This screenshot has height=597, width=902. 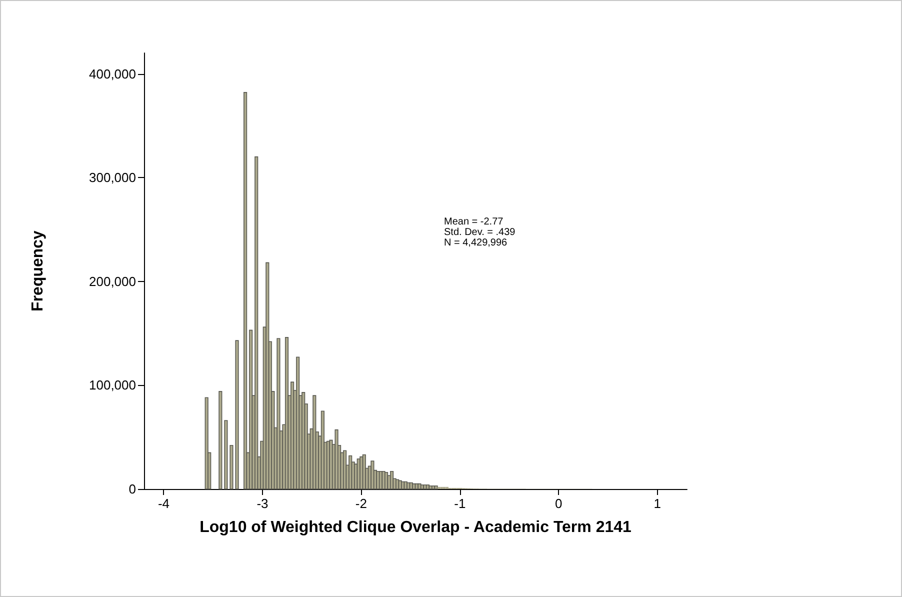 I want to click on x-tick-label: -3, so click(x=262, y=503).